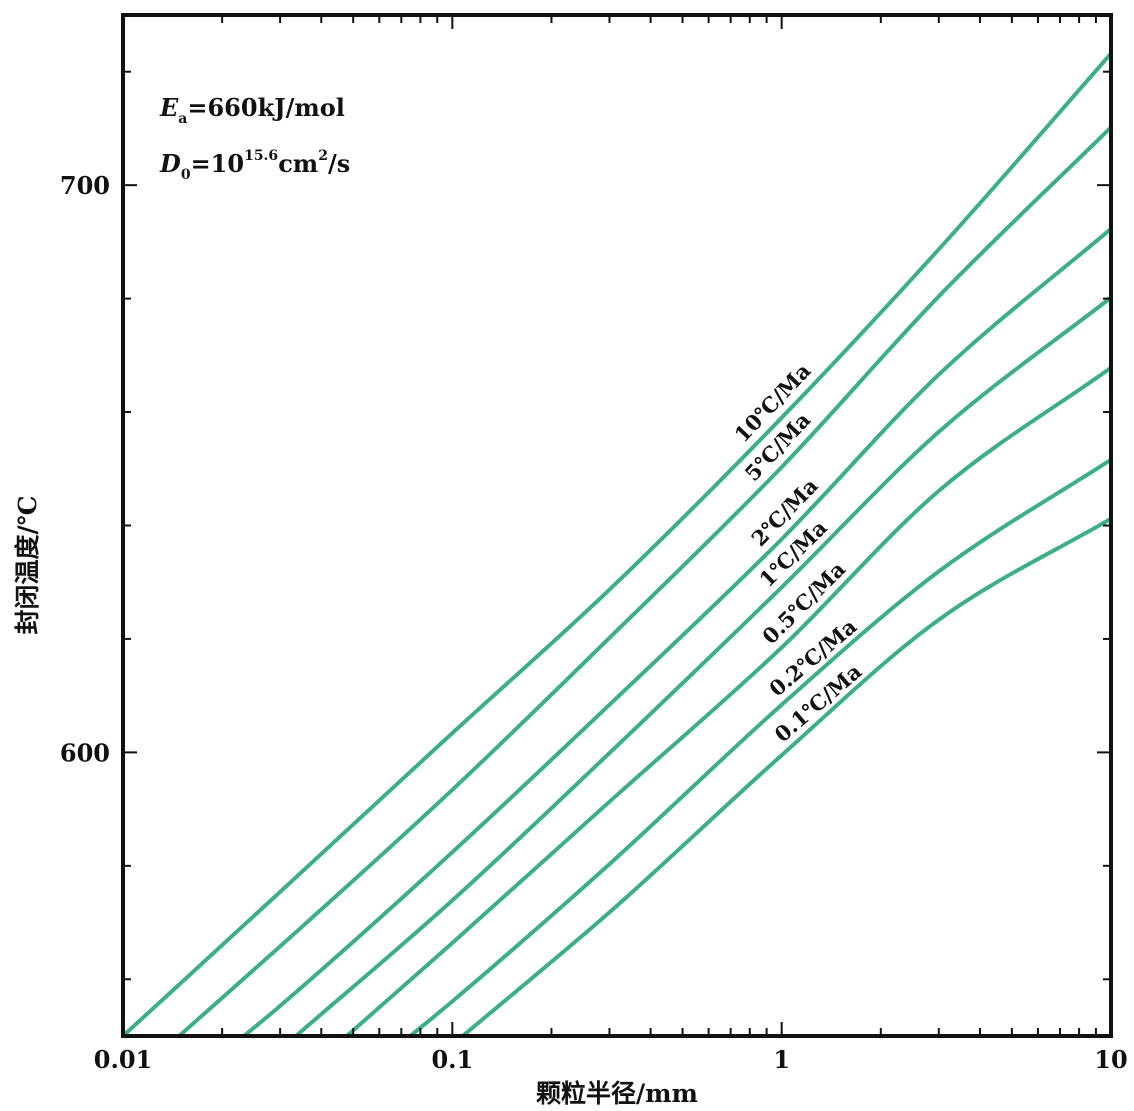 This screenshot has width=1134, height=1111. I want to click on y-tick-label: 700, so click(85, 185).